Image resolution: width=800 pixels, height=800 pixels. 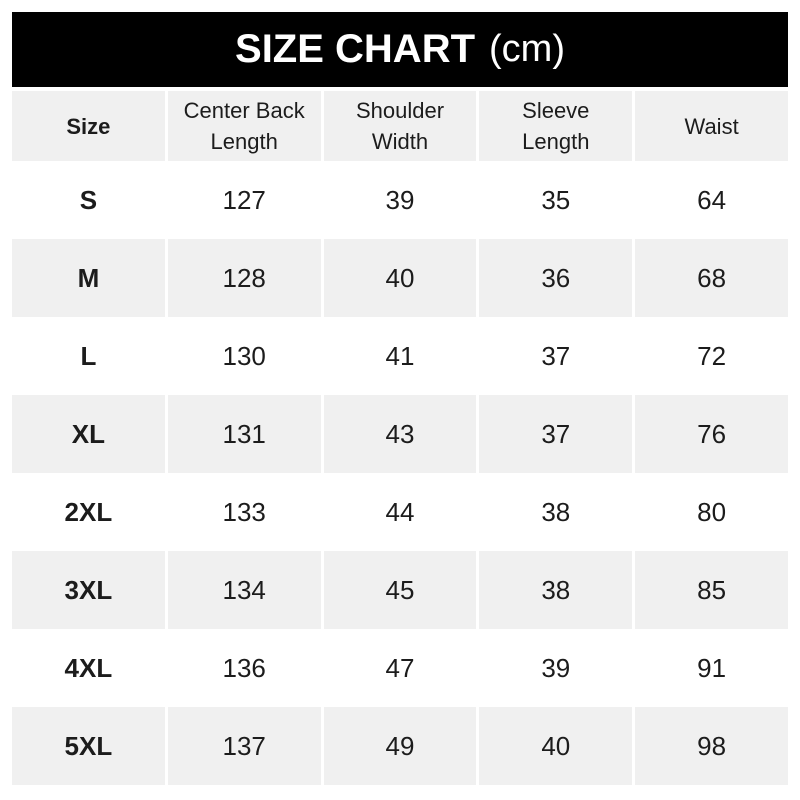 I want to click on value-cell: 80, so click(x=712, y=511).